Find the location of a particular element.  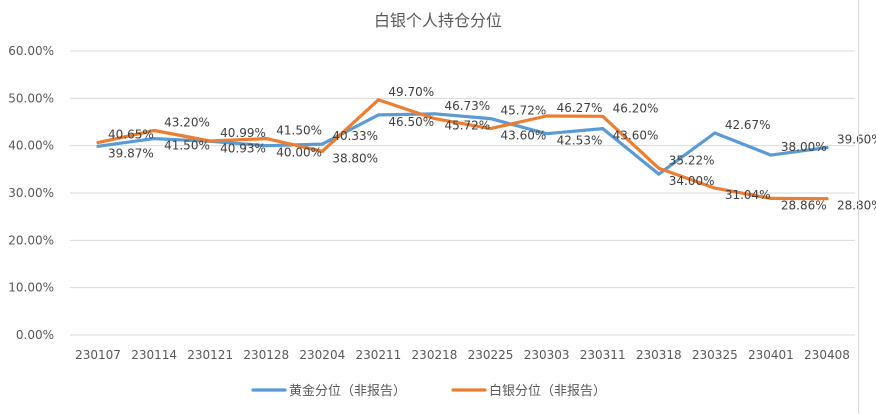

y-tick-label: 50.00% is located at coordinates (31, 98).